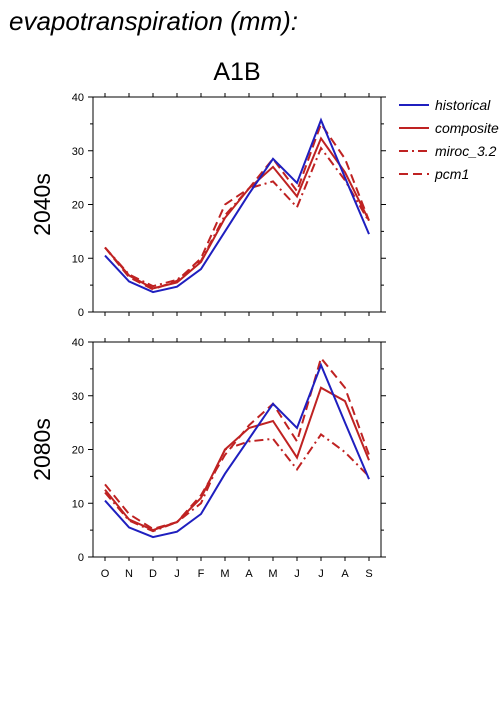 Image resolution: width=501 pixels, height=709 pixels. What do you see at coordinates (42, 449) in the screenshot?
I see `panel-ylabel: 2080s` at bounding box center [42, 449].